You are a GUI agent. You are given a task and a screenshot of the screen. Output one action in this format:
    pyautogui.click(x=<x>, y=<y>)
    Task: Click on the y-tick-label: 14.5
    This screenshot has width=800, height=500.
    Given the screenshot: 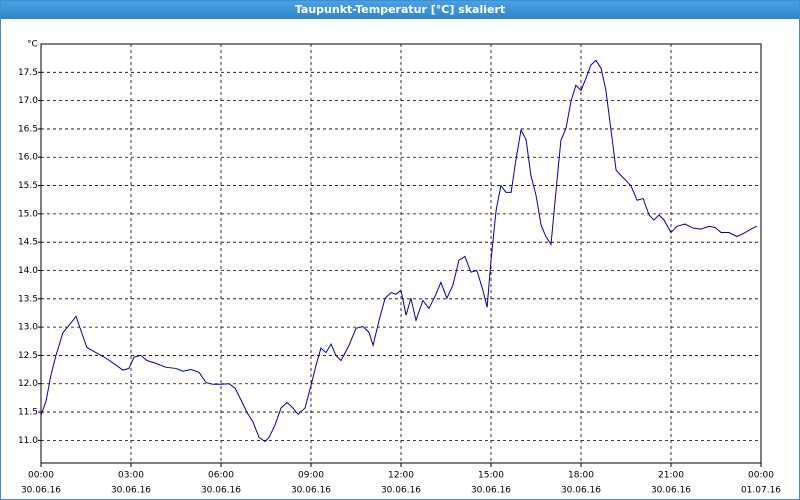 What is the action you would take?
    pyautogui.click(x=28, y=243)
    